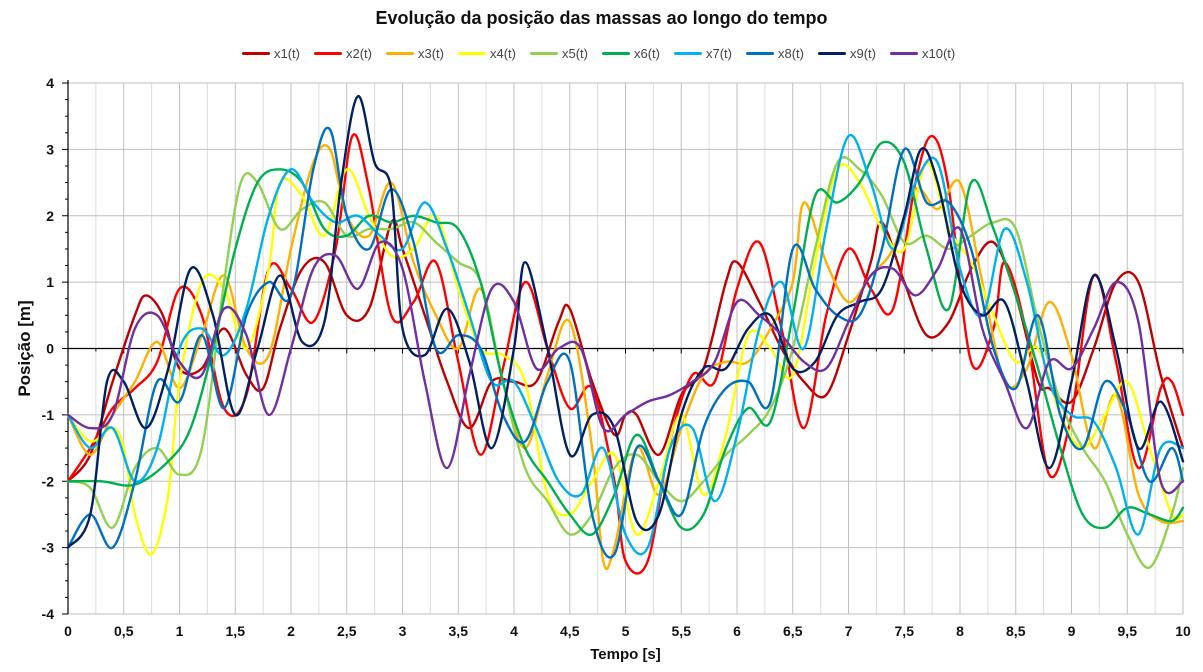 This screenshot has width=1203, height=672. Describe the element at coordinates (775, 53) in the screenshot. I see `legend-item-8: x8(t)` at that location.